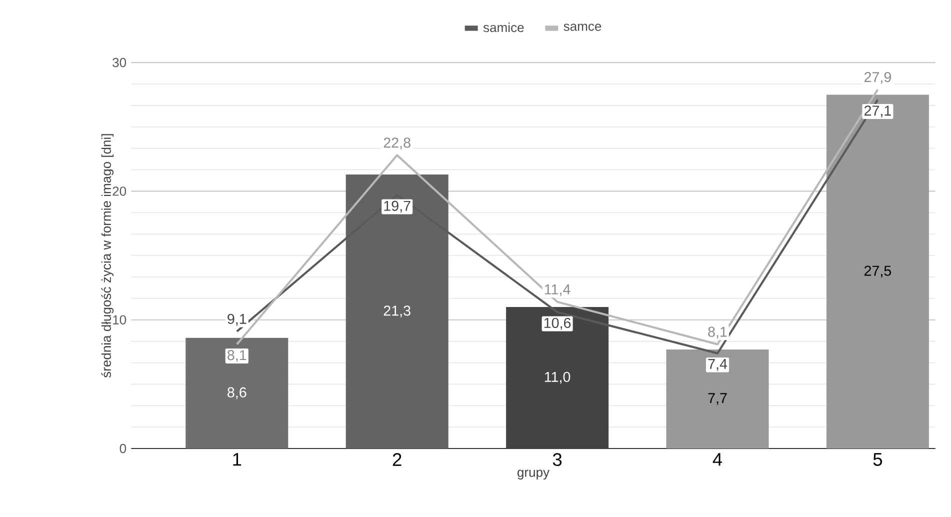  Describe the element at coordinates (877, 112) in the screenshot. I see `data-label: 27,1` at that location.